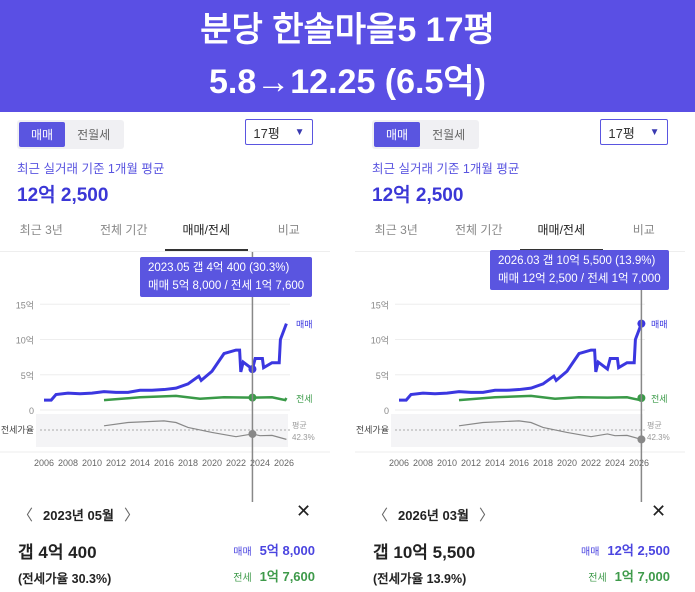  Describe the element at coordinates (424, 552) in the screenshot. I see `gap-amount: 갭 10억 5,500` at that location.